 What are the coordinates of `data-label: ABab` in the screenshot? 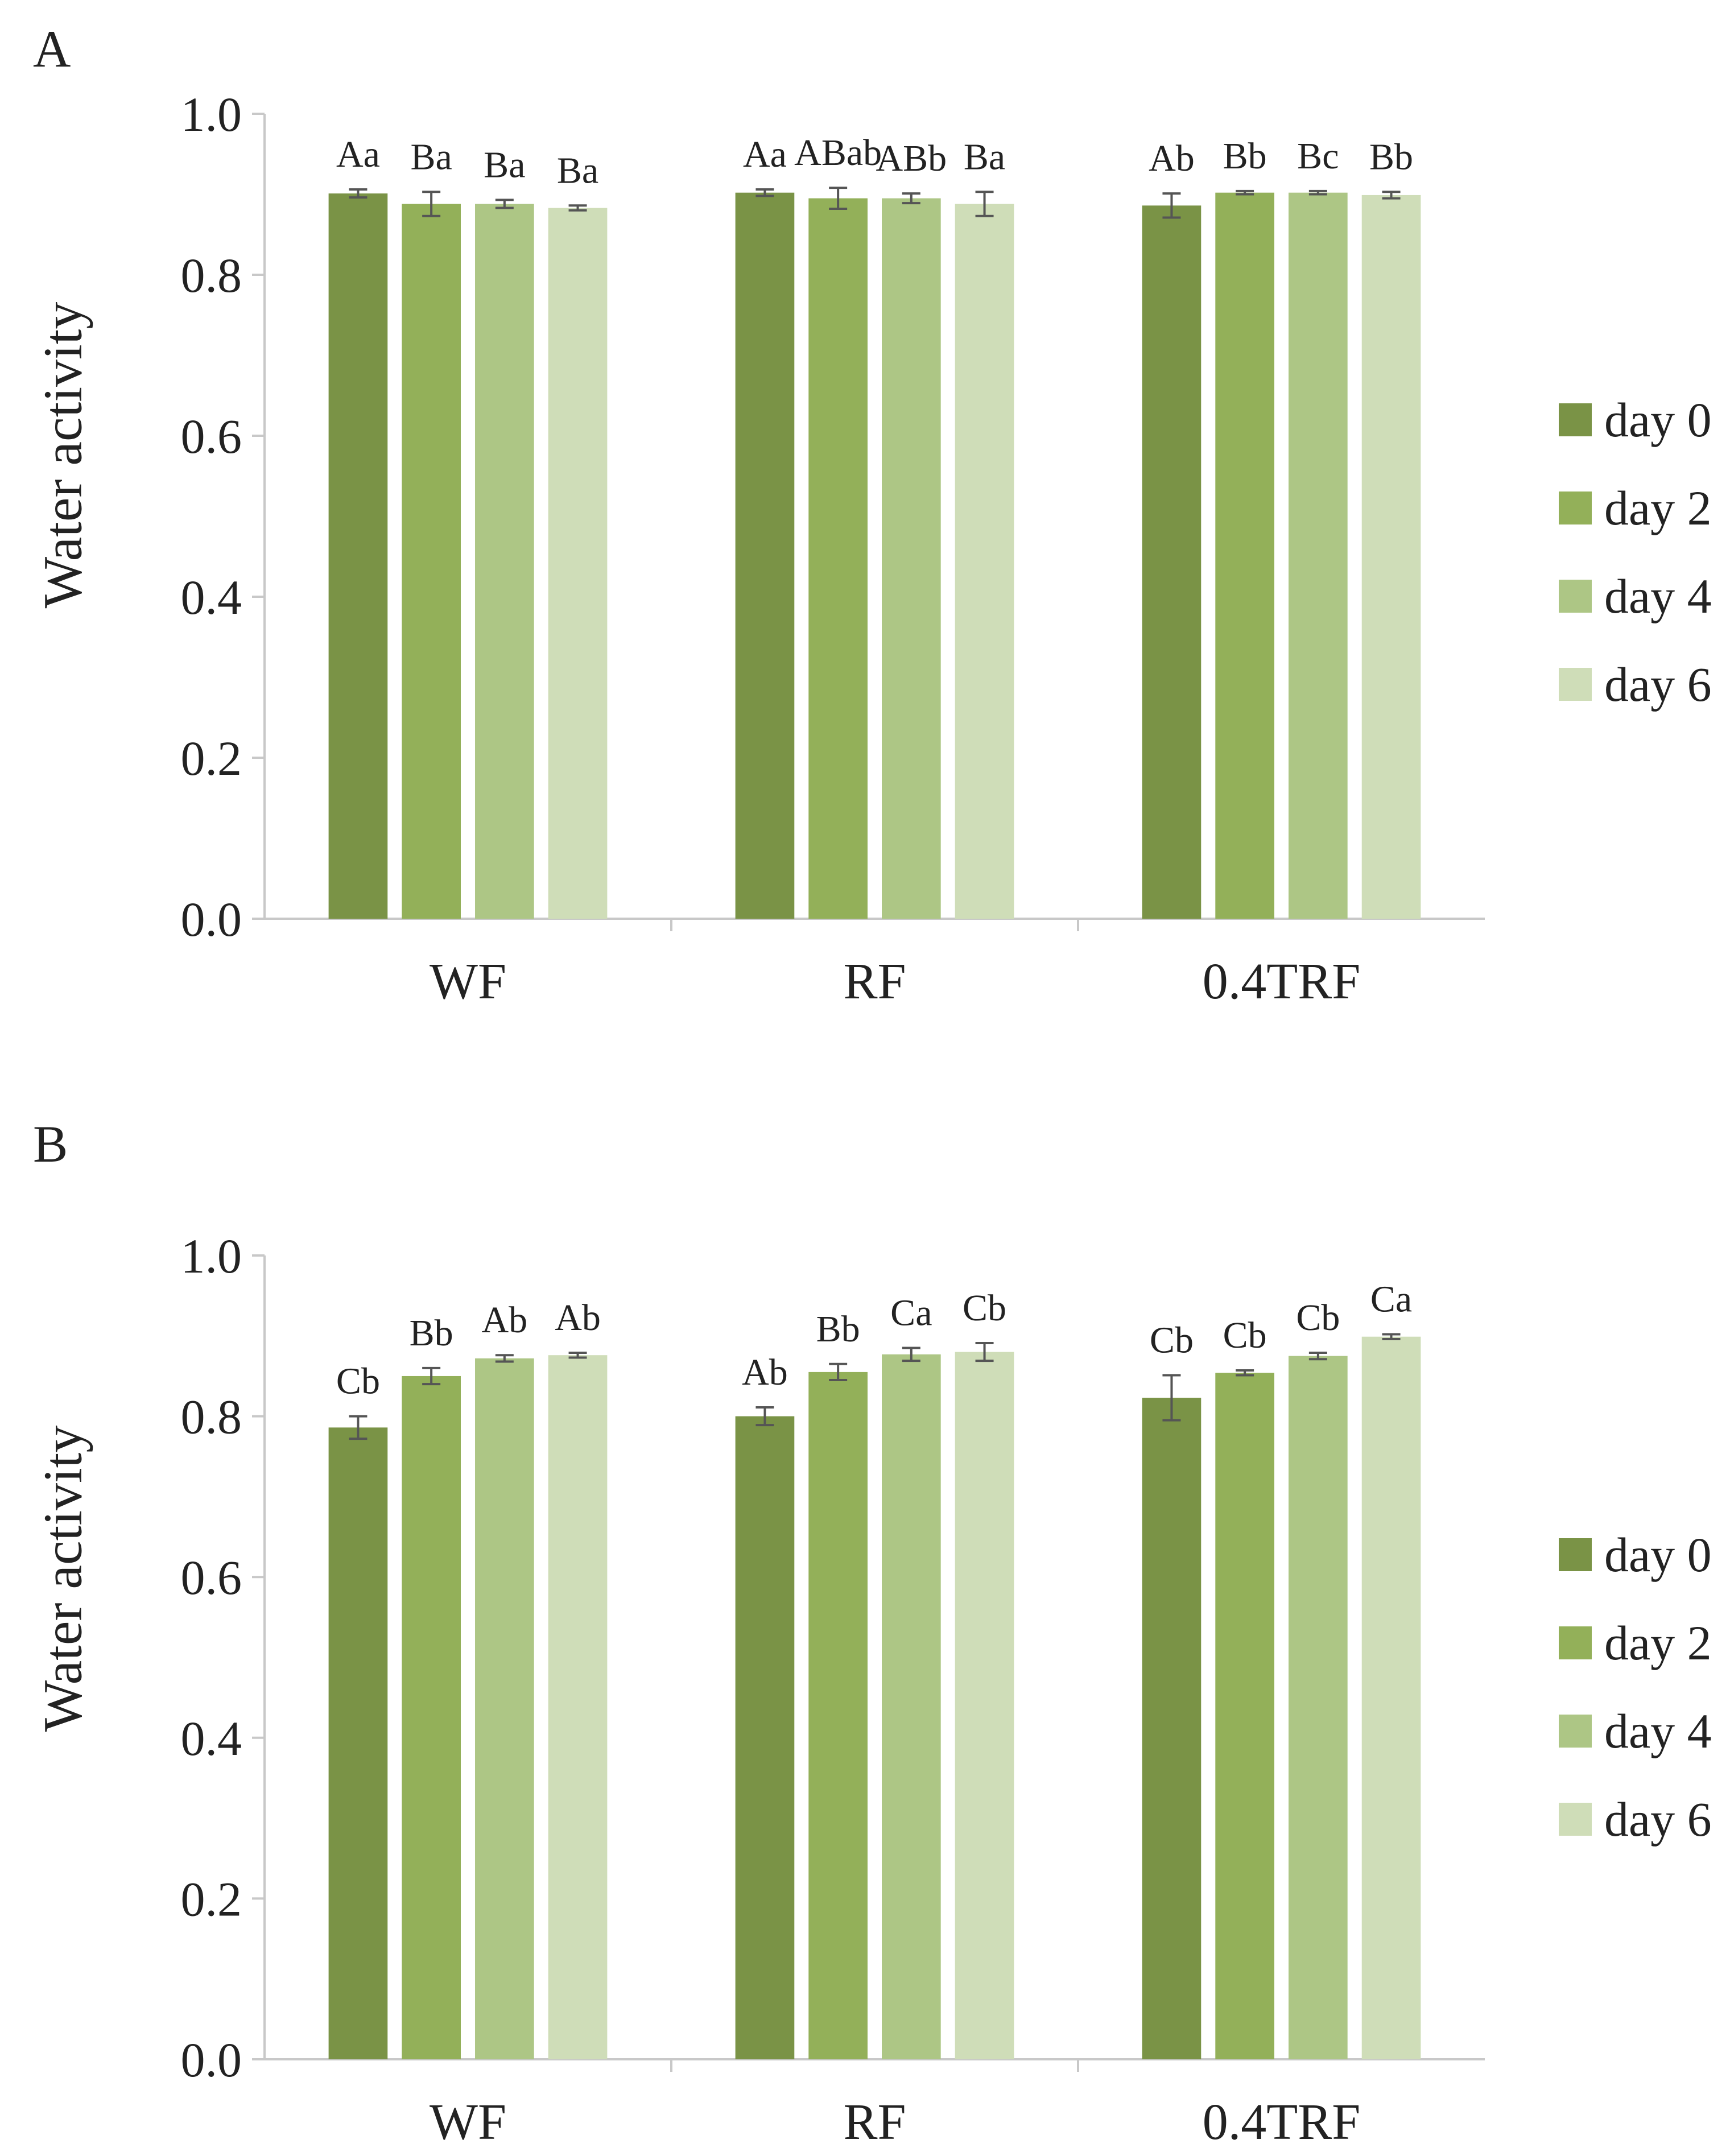 It's located at (838, 153).